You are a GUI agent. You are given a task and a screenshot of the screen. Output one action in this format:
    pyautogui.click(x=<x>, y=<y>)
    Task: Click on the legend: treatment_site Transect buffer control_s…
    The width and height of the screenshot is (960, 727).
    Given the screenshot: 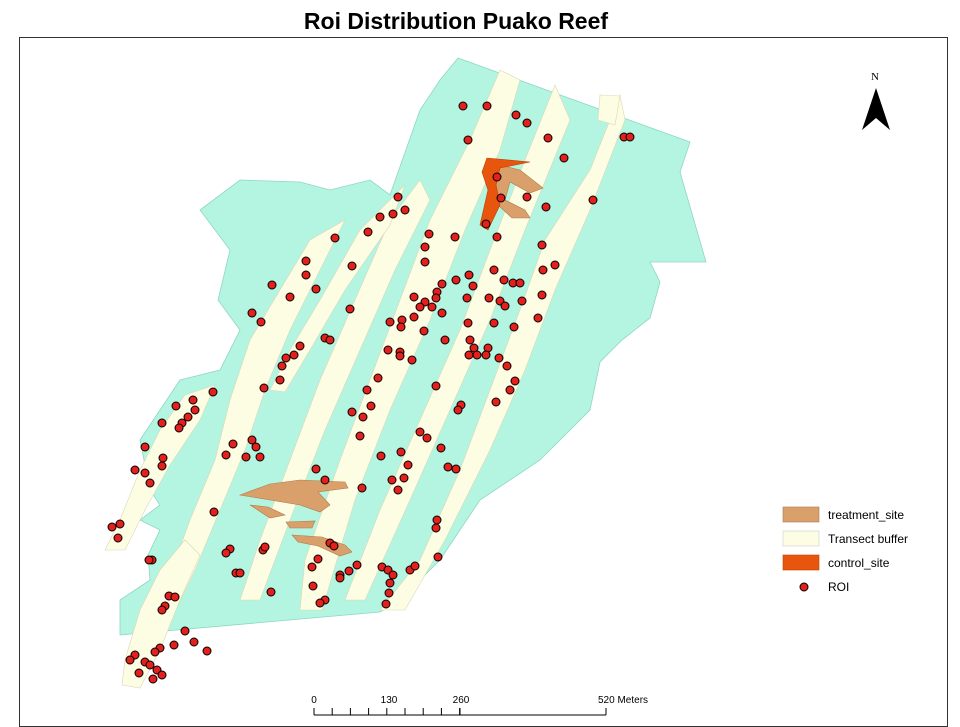 What is the action you would take?
    pyautogui.click(x=845, y=550)
    